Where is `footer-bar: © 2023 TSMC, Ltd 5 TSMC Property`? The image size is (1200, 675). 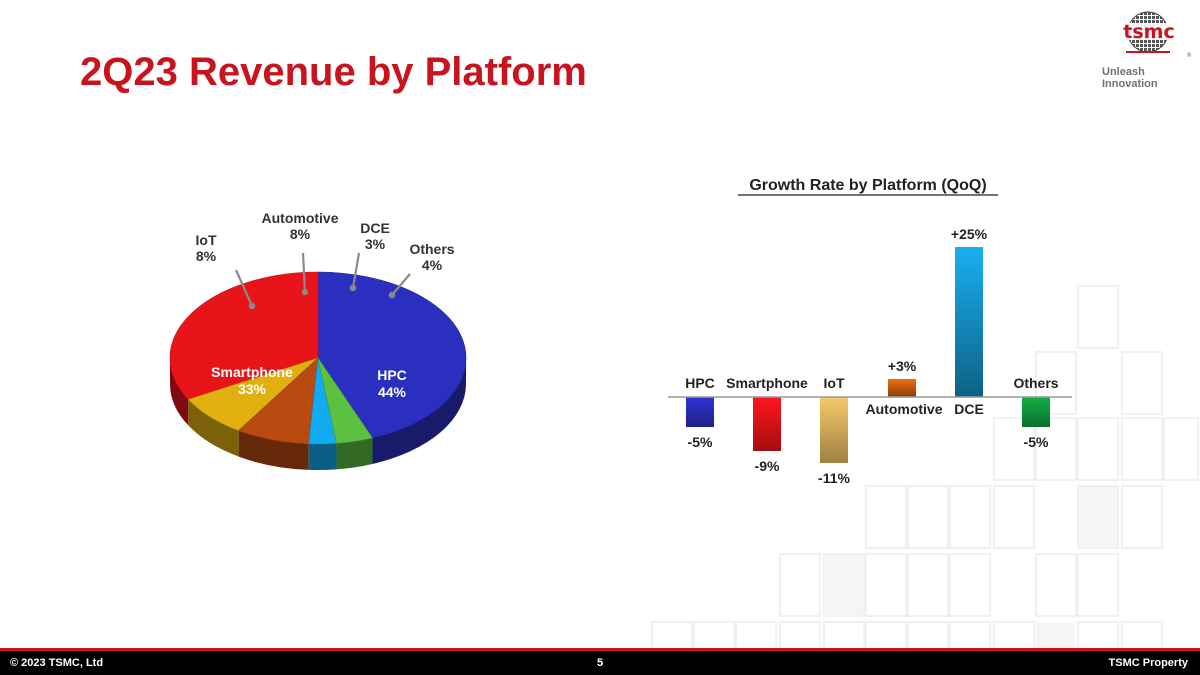
footer-bar: © 2023 TSMC, Ltd 5 TSMC Property is located at coordinates (600, 663).